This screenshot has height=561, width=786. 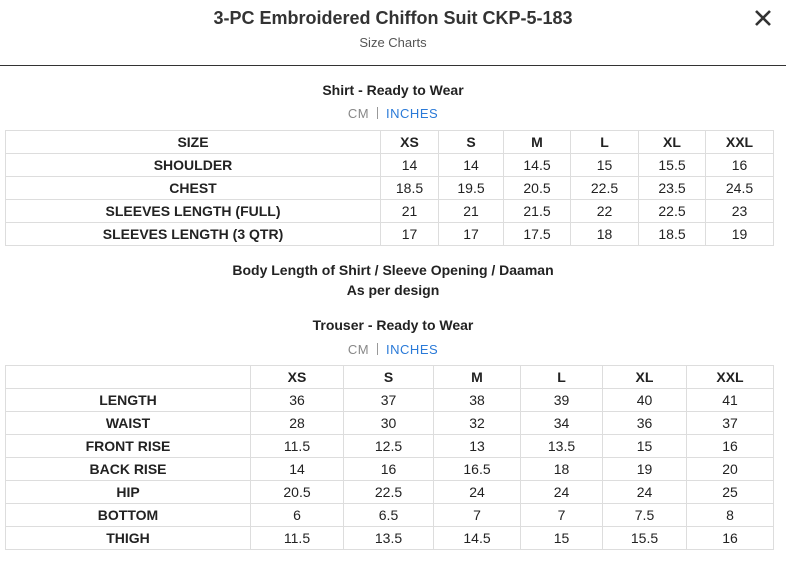 I want to click on table-row: SHOULDER 14 14 14.5 15 15.5 16, so click(x=389, y=165).